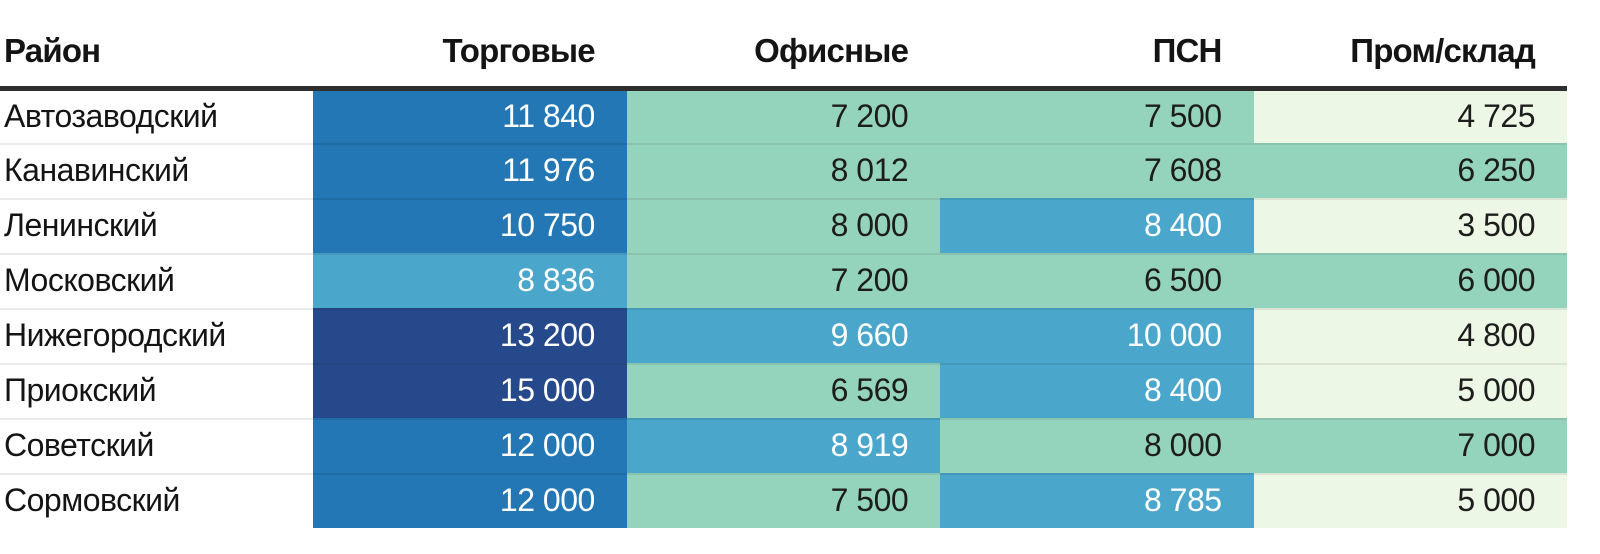 Image resolution: width=1600 pixels, height=554 pixels. What do you see at coordinates (1410, 170) in the screenshot?
I see `heatmap-cell: 6 250` at bounding box center [1410, 170].